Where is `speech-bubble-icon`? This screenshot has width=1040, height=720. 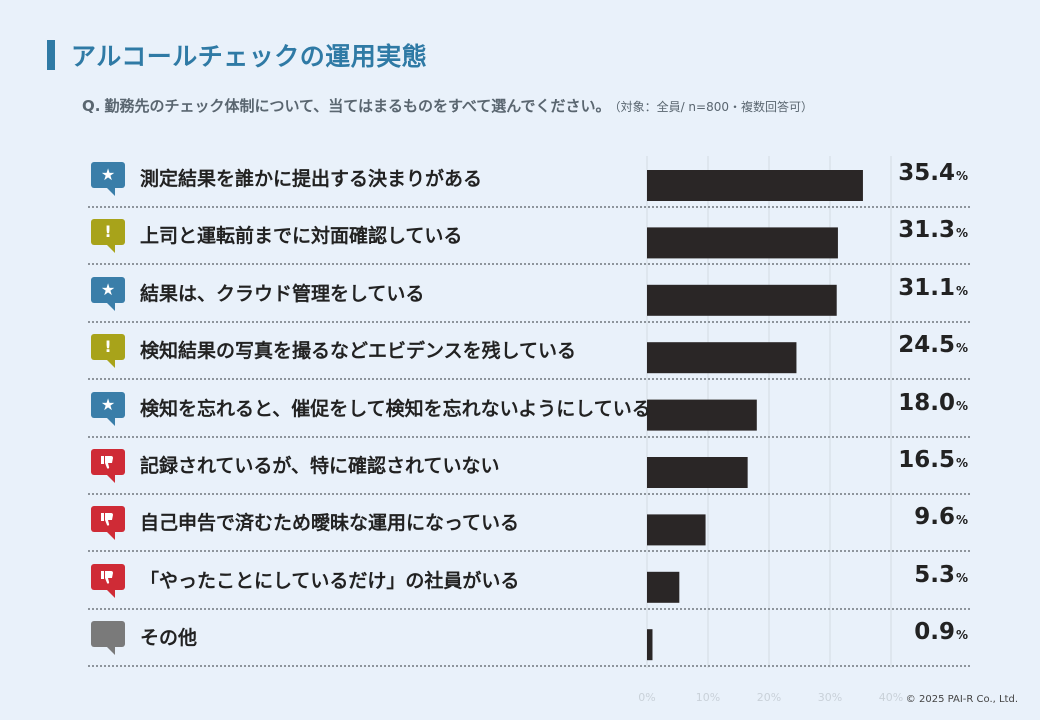
speech-bubble-icon is located at coordinates (108, 638).